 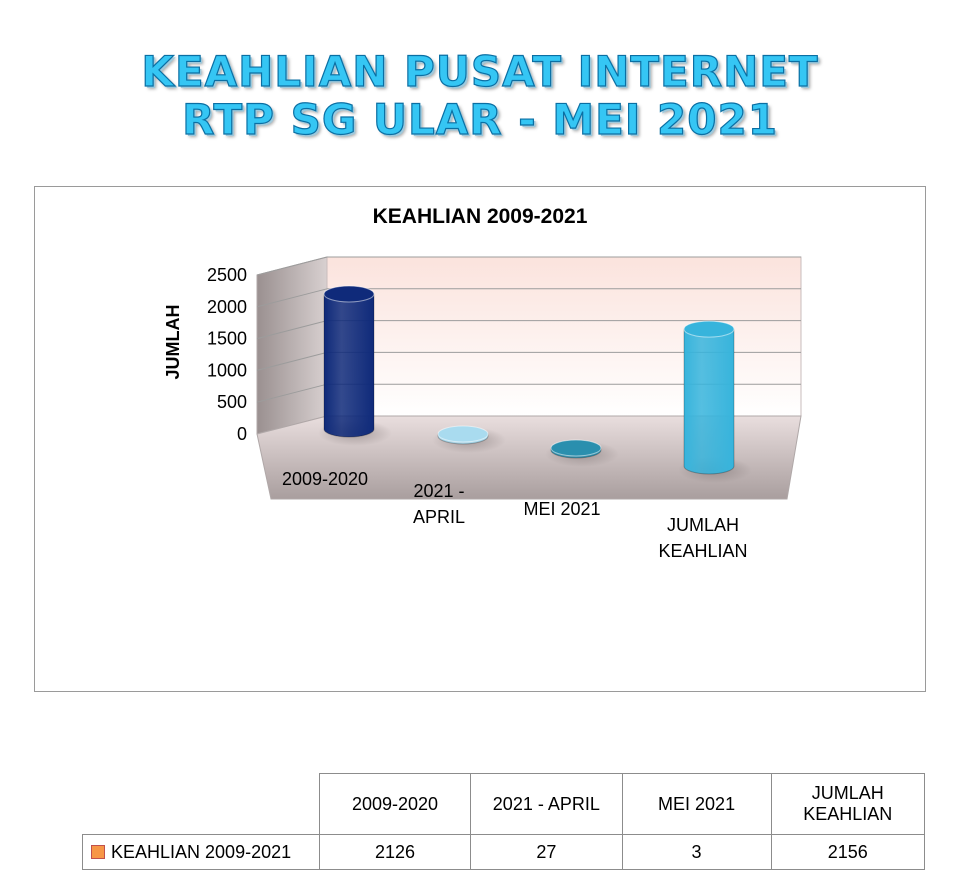 What do you see at coordinates (848, 852) in the screenshot?
I see `data-table-cell: 2156` at bounding box center [848, 852].